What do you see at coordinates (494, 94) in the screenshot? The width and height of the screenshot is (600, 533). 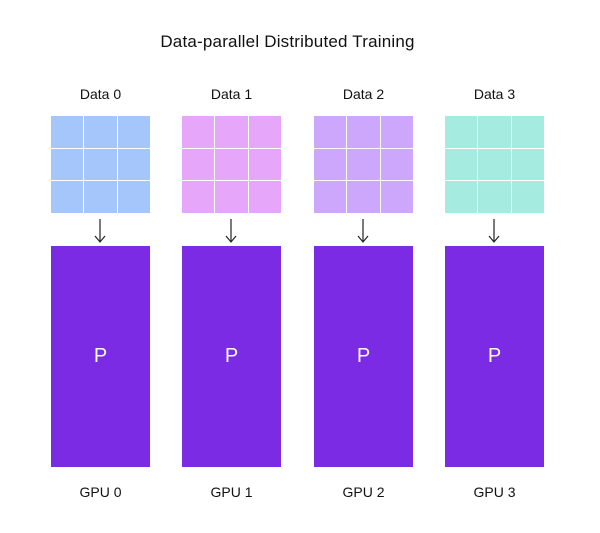 I see `data-label: Data 3` at bounding box center [494, 94].